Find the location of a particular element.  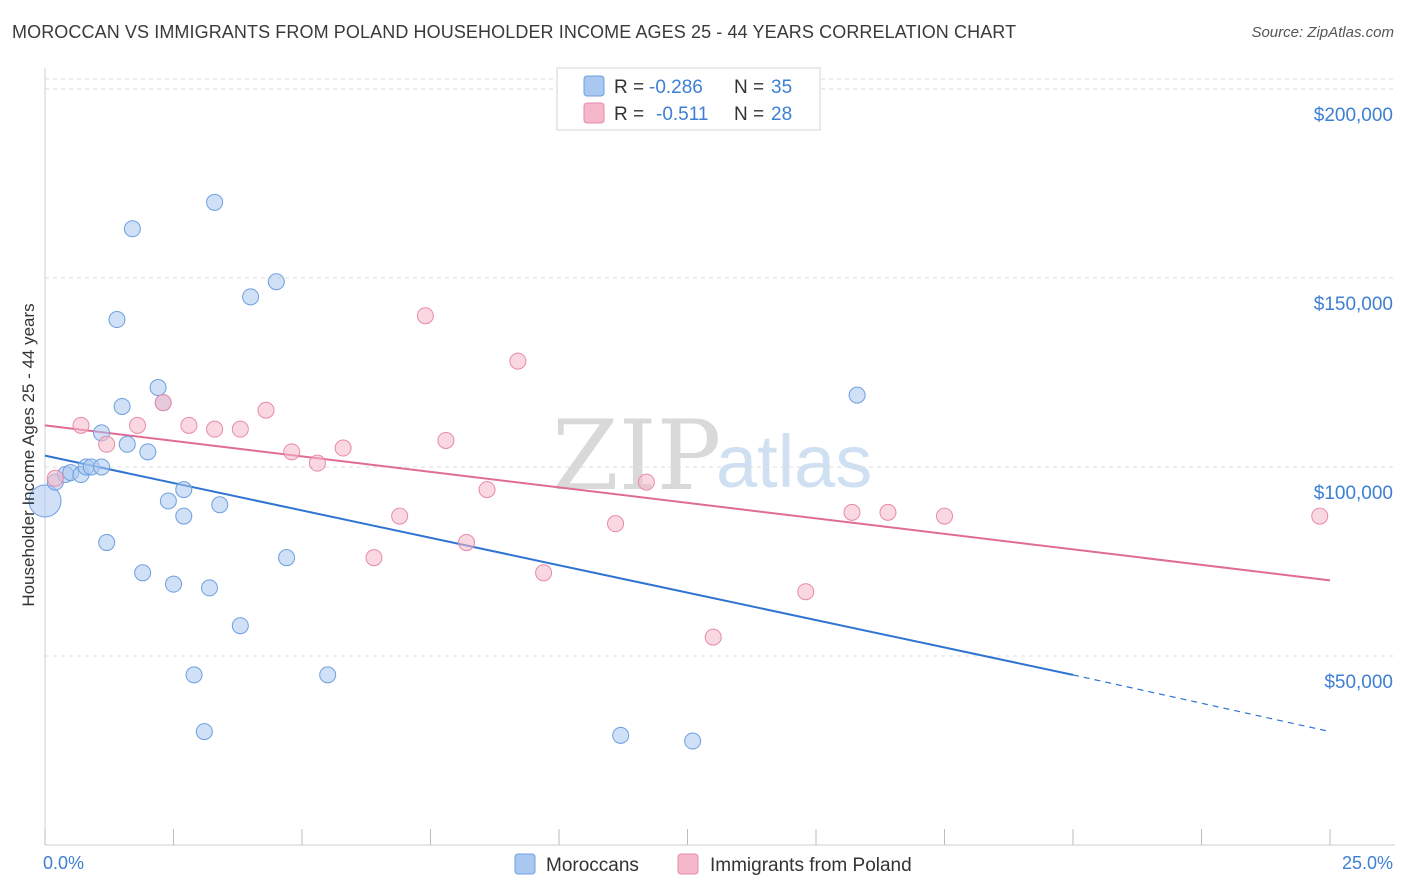

y-tick-label: $150,000 is located at coordinates (1353, 304).